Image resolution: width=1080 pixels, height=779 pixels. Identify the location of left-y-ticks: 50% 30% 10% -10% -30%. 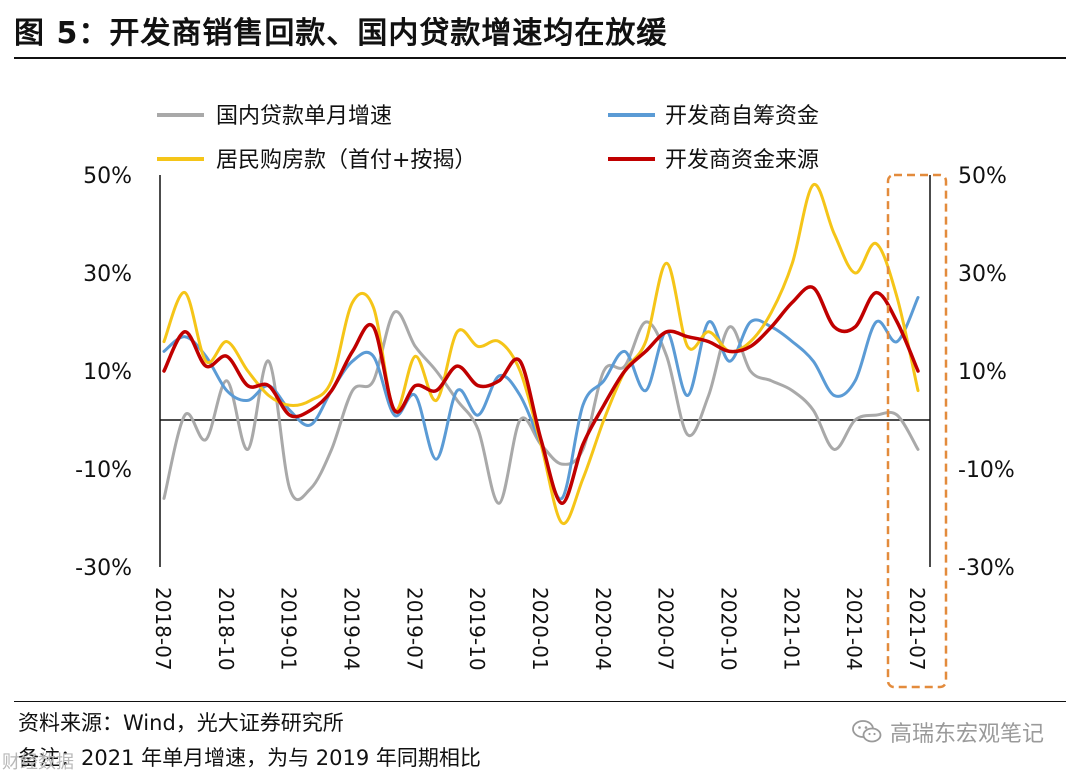
(103, 372).